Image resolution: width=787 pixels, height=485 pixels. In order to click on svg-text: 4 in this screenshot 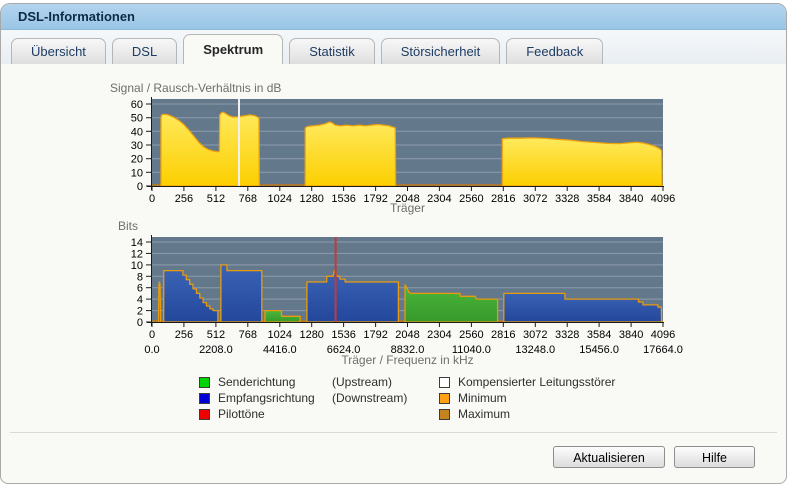, I will do `click(140, 300)`.